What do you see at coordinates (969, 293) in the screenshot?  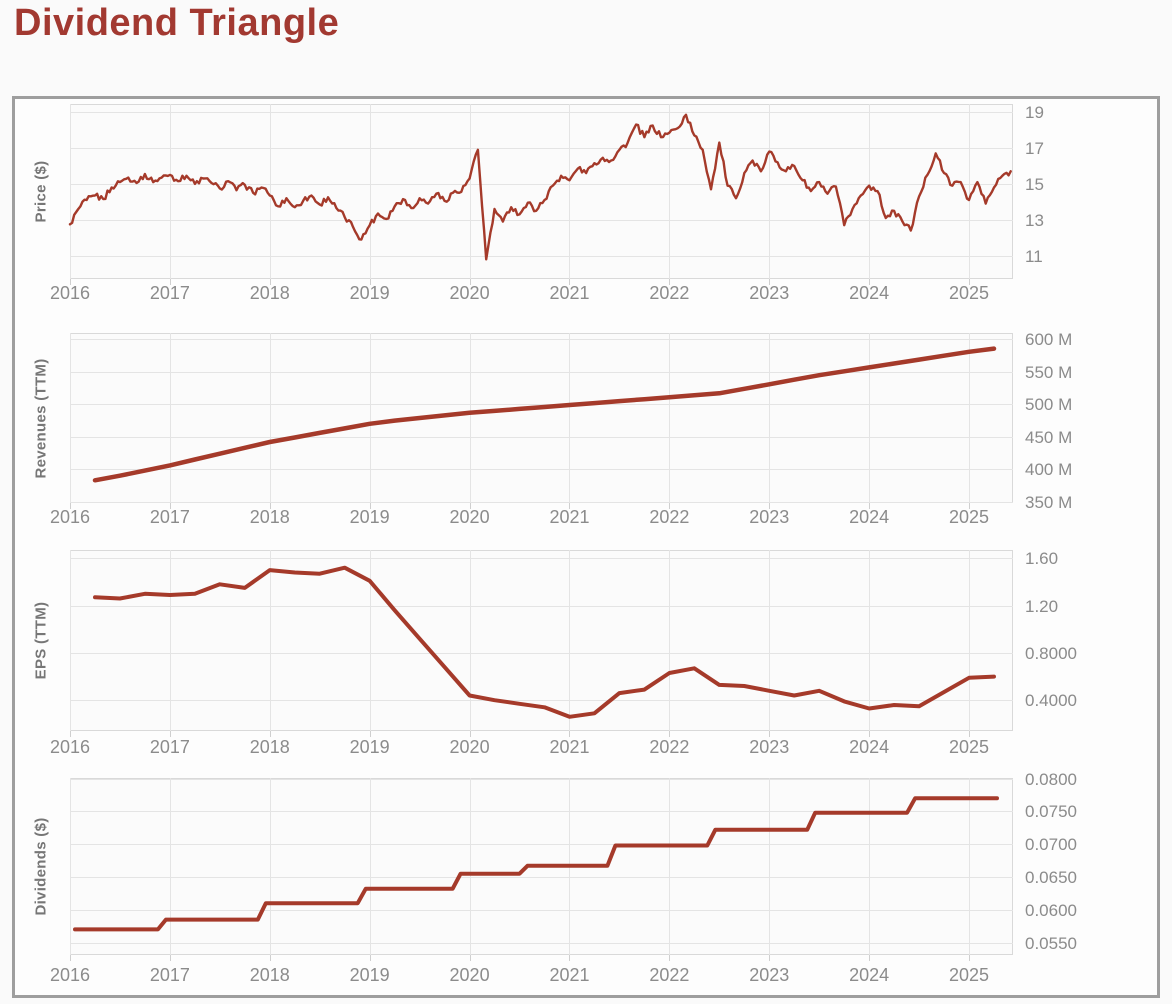 I see `x-tick-label-price: 2025` at bounding box center [969, 293].